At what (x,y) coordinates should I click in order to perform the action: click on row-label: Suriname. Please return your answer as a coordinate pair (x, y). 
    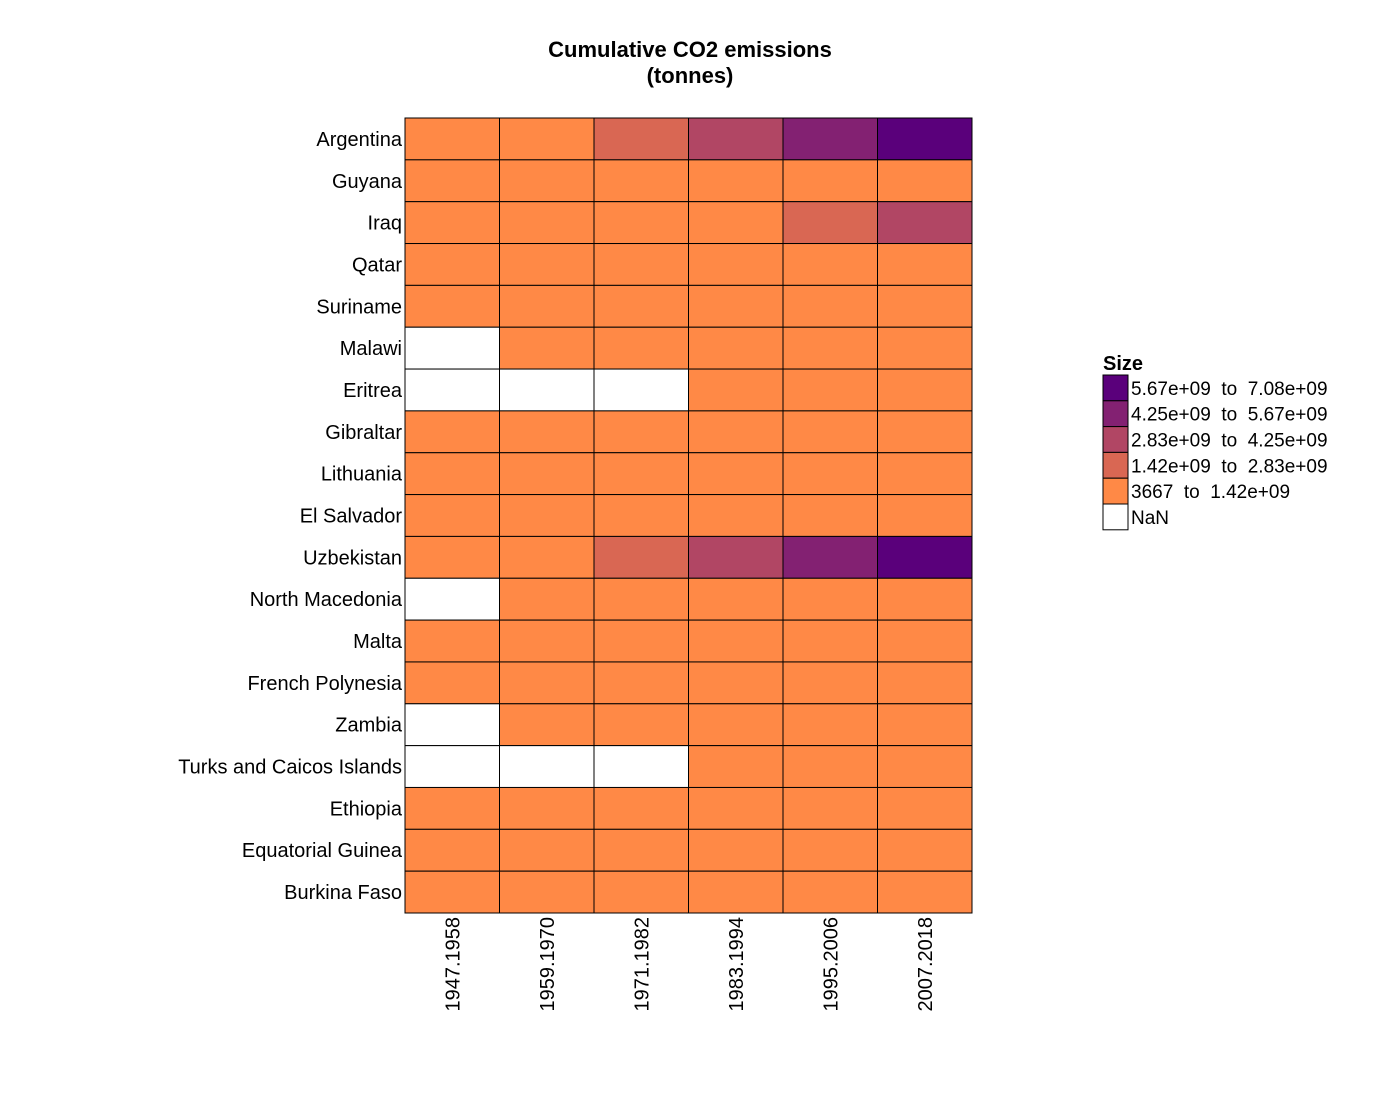
    Looking at the image, I should click on (359, 307).